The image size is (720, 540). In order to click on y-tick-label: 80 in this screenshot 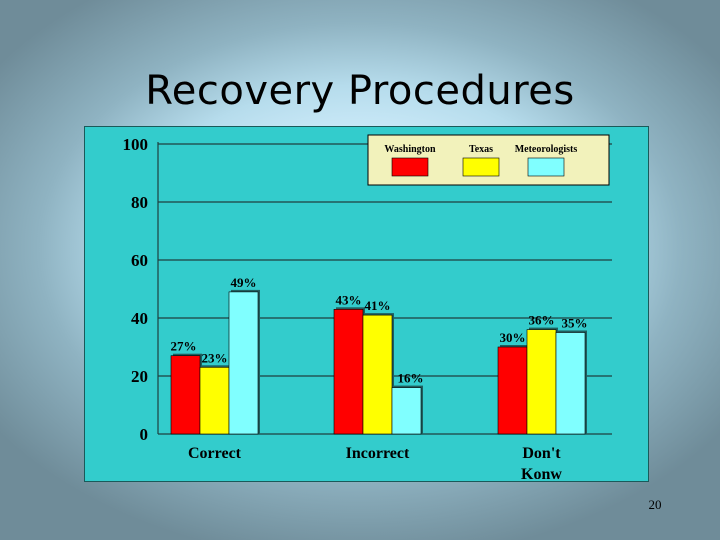, I will do `click(139, 202)`.